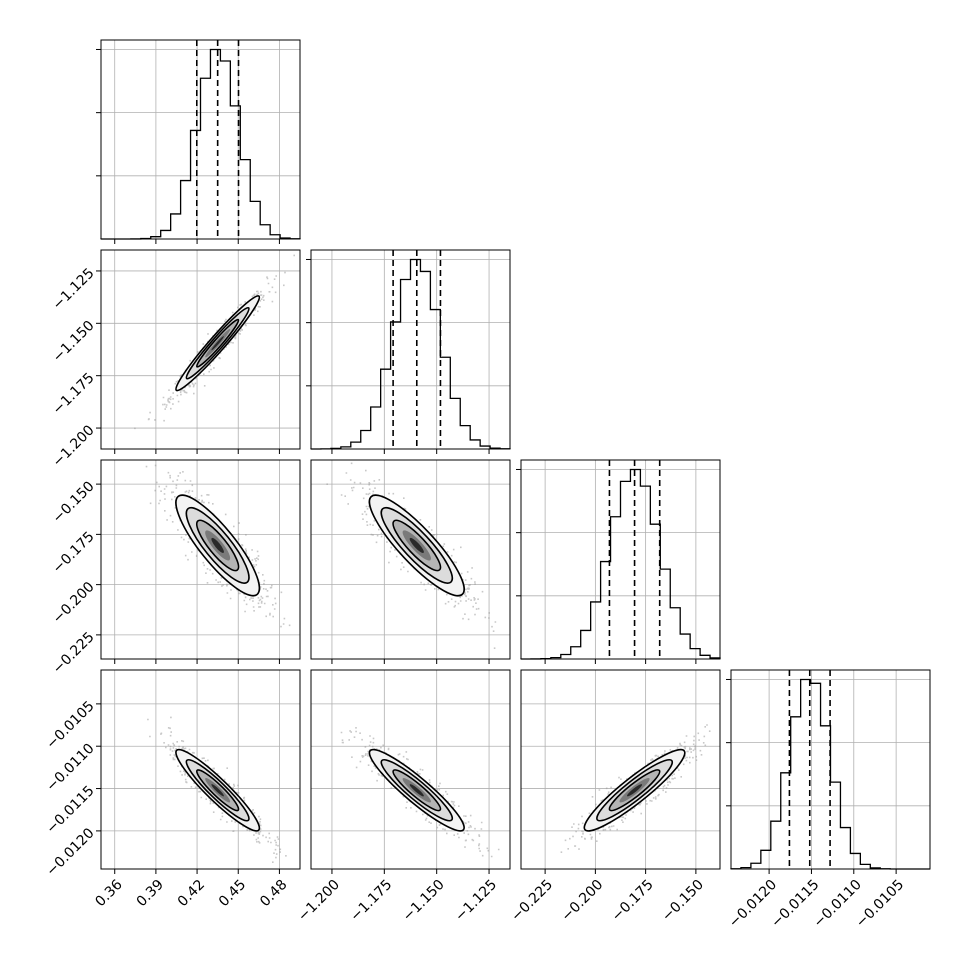  I want to click on panel-3-2: −0.225 −0.200 −0.175 −0.150, so click(614, 797).